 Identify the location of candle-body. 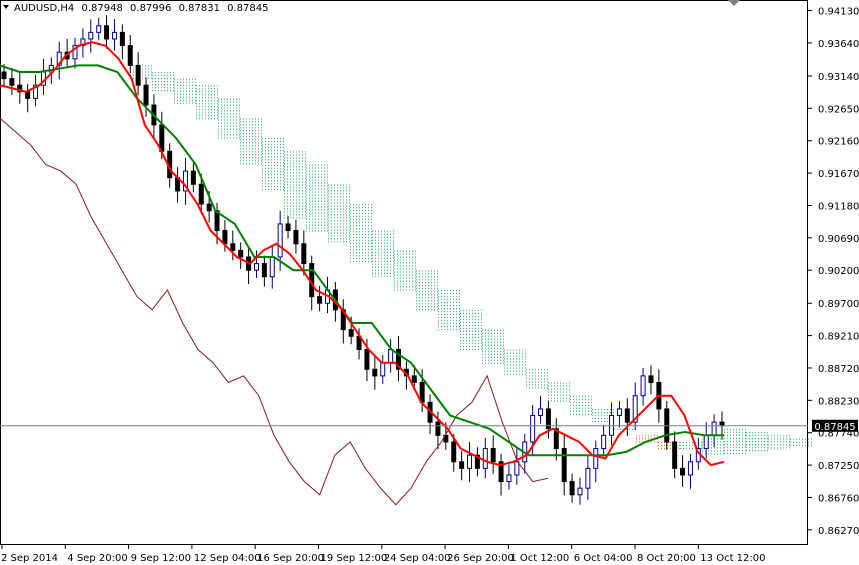
(399, 359).